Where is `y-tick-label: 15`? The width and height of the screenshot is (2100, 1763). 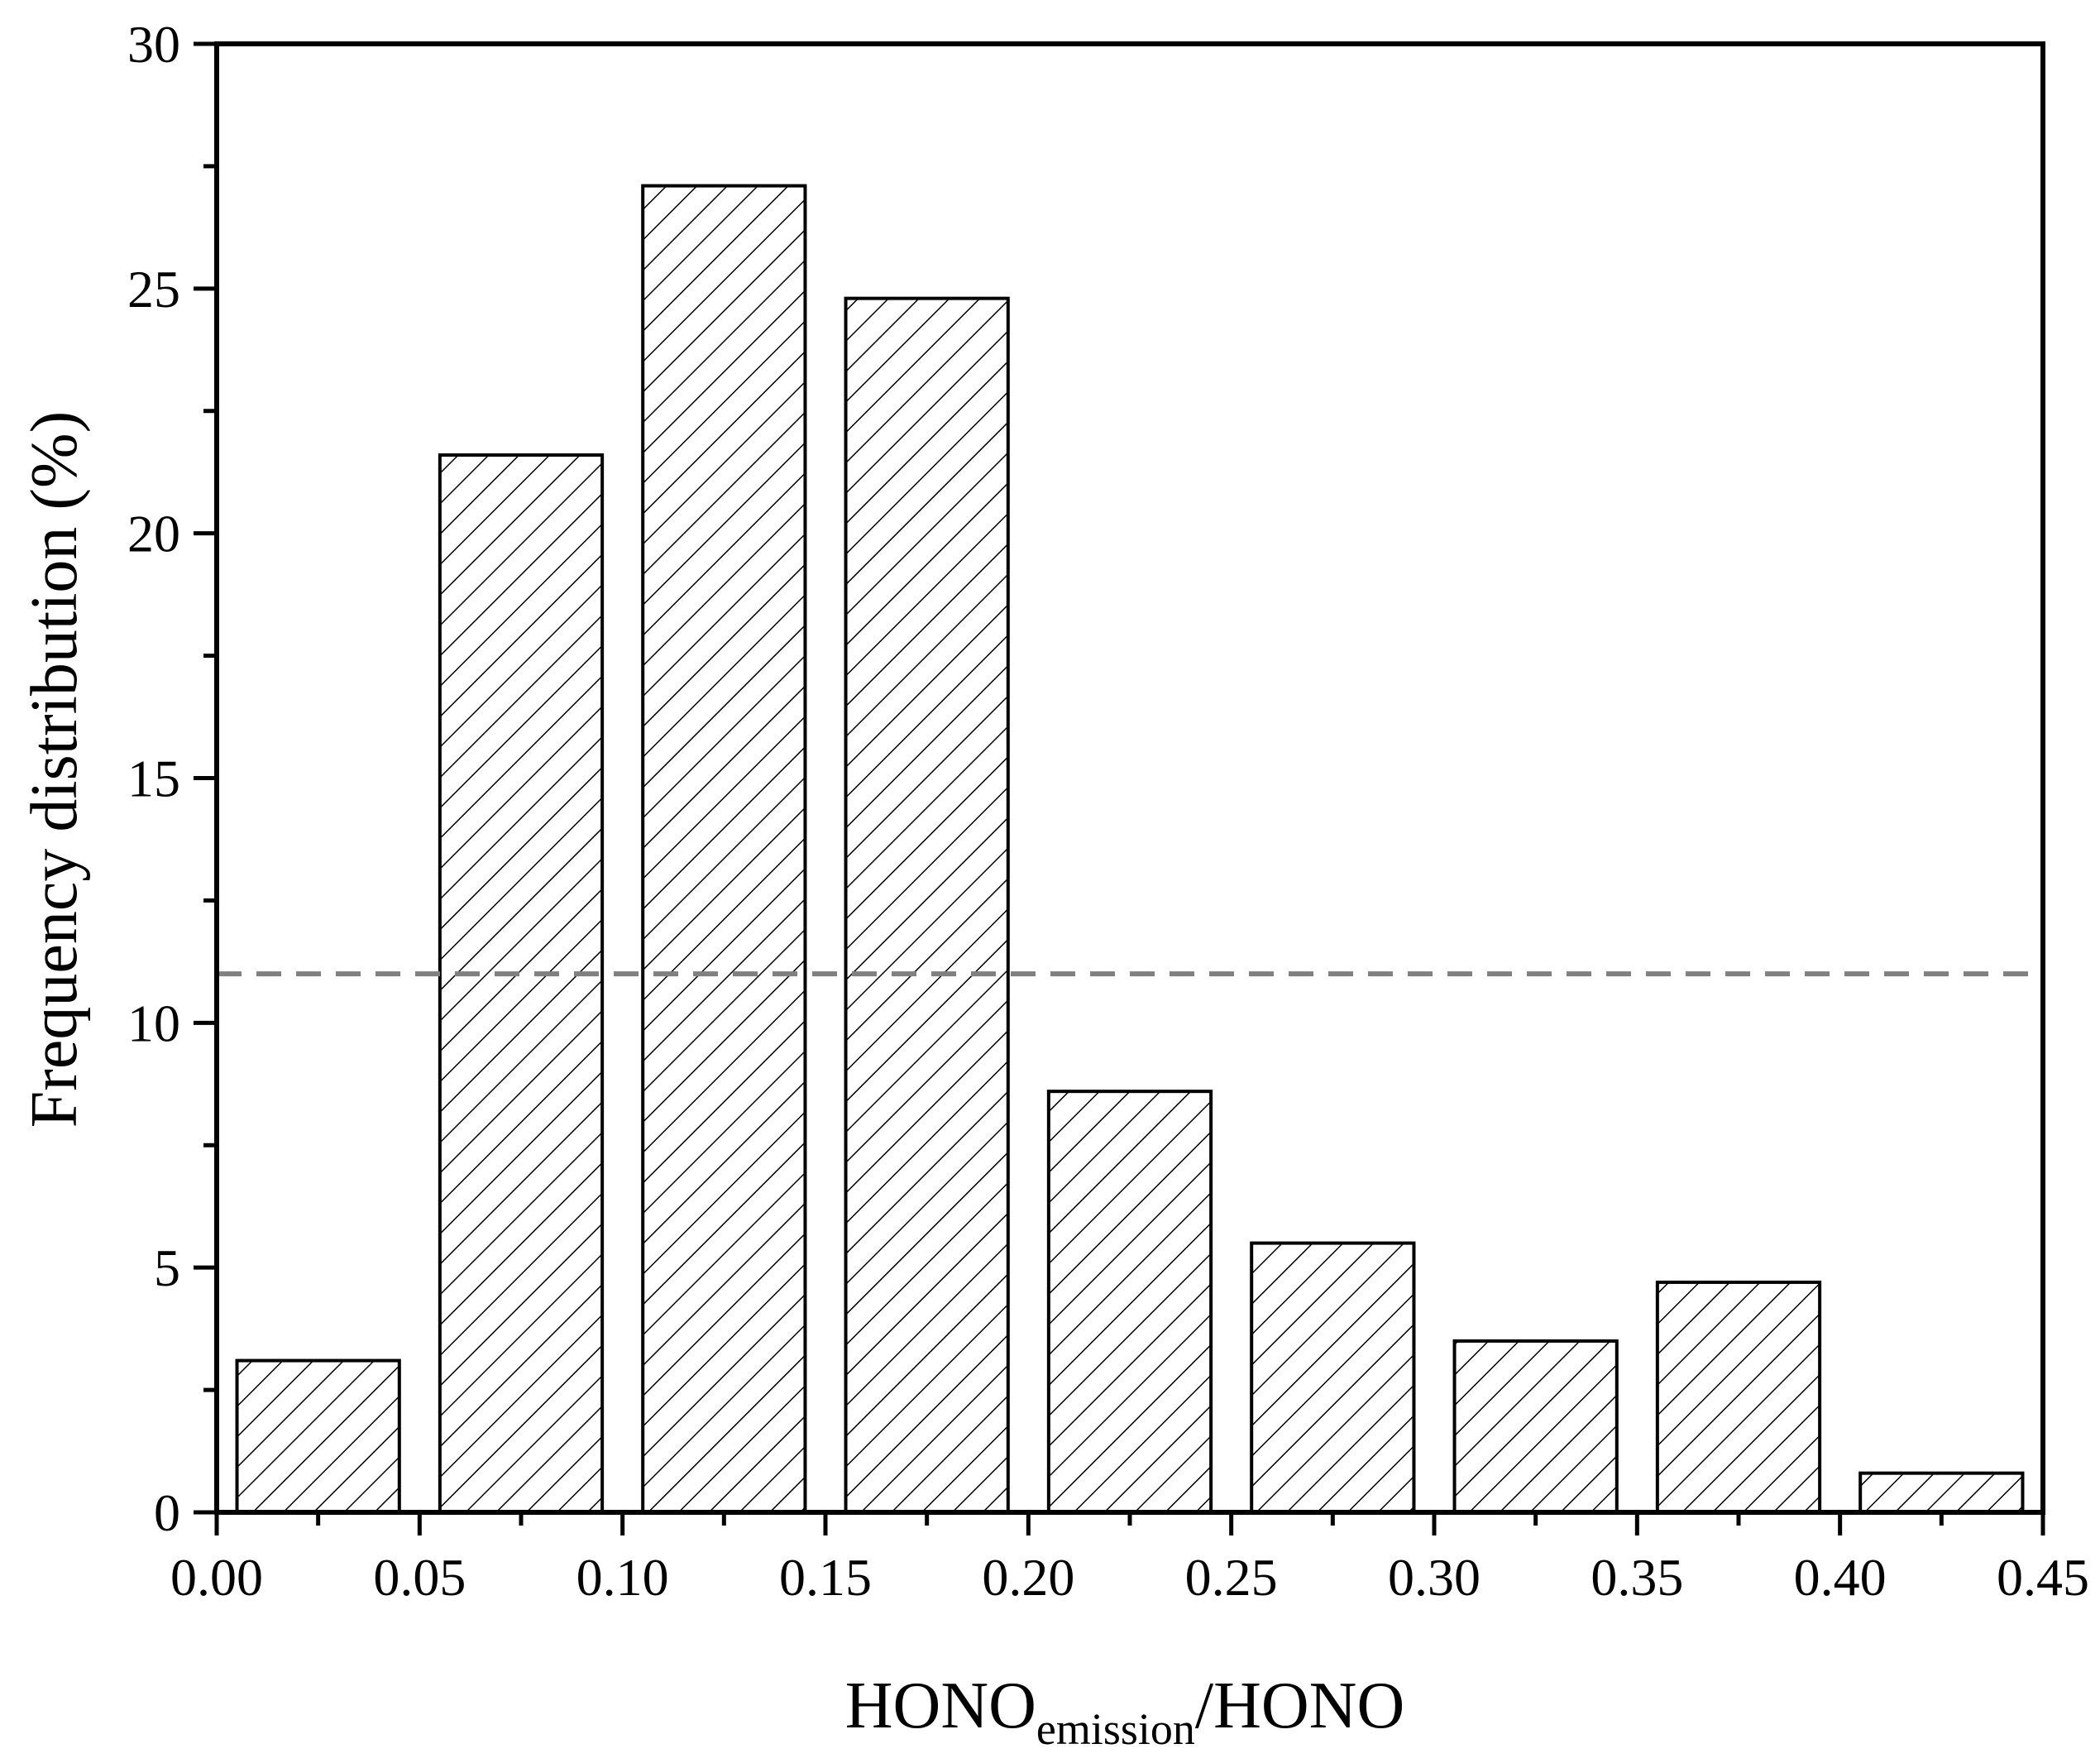 y-tick-label: 15 is located at coordinates (153, 779).